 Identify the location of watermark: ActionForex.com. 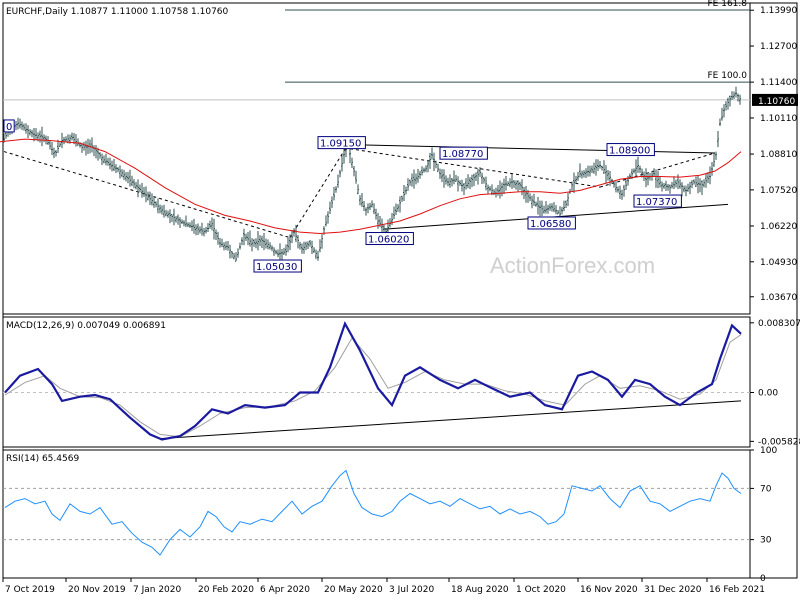
(572, 265).